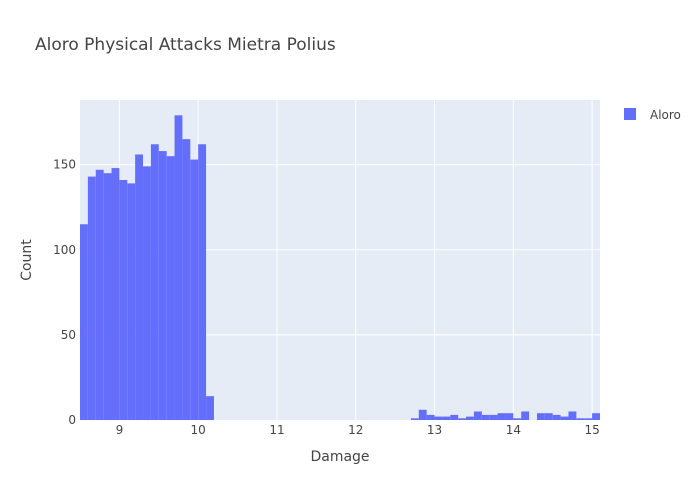  What do you see at coordinates (591, 430) in the screenshot?
I see `x-tick-label: 15` at bounding box center [591, 430].